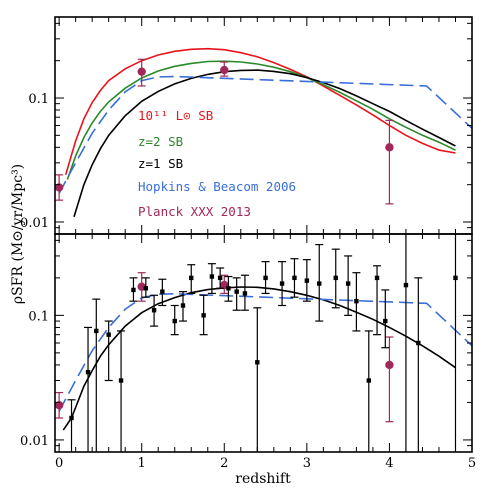 Image resolution: width=498 pixels, height=498 pixels. I want to click on y-tick-labels: 0.1 0.01 0.1 0.01, so click(34, 270).